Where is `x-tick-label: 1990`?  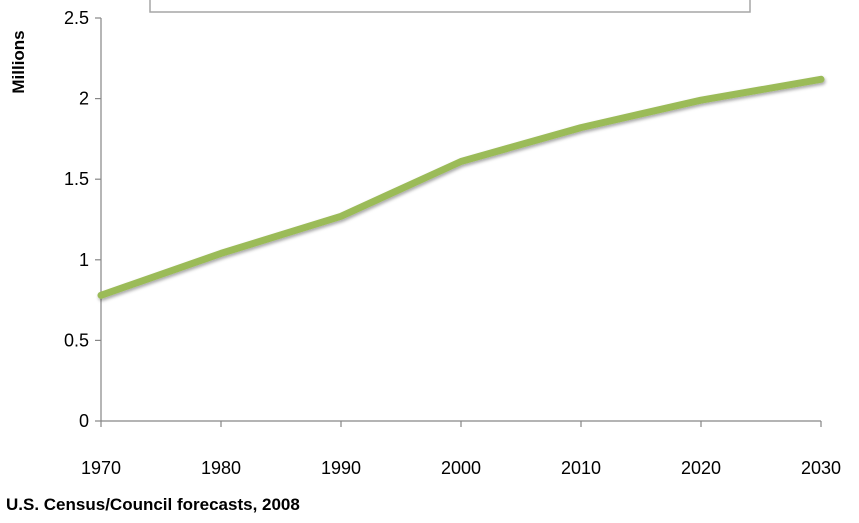
x-tick-label: 1990 is located at coordinates (341, 468).